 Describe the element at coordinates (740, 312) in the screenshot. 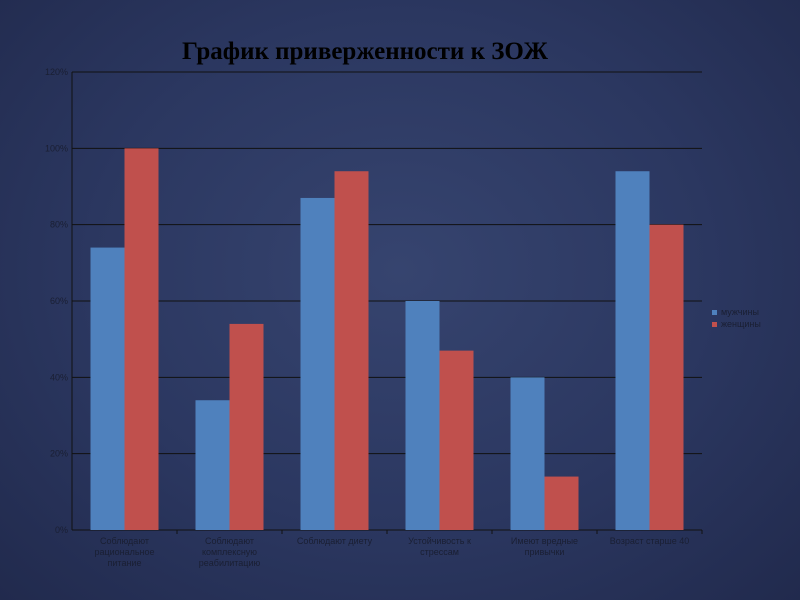

I see `legend-label: мужчины` at that location.